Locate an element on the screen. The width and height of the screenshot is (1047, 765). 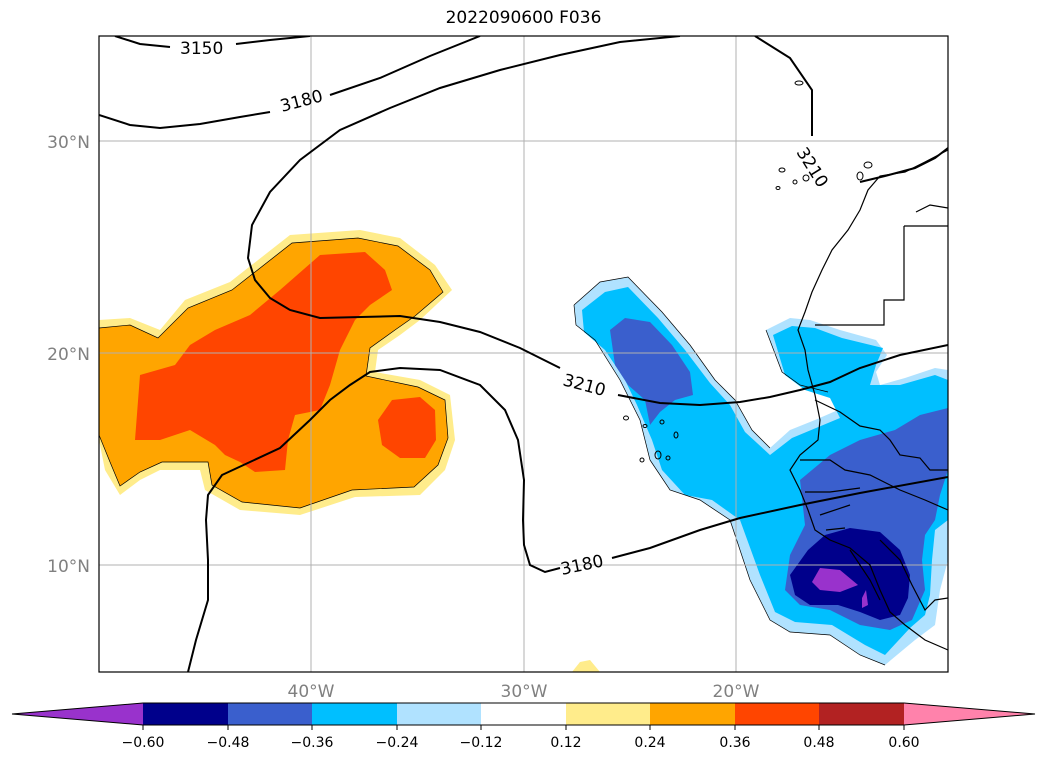
colorbar-bin-neg048-neg036 is located at coordinates (270, 714).